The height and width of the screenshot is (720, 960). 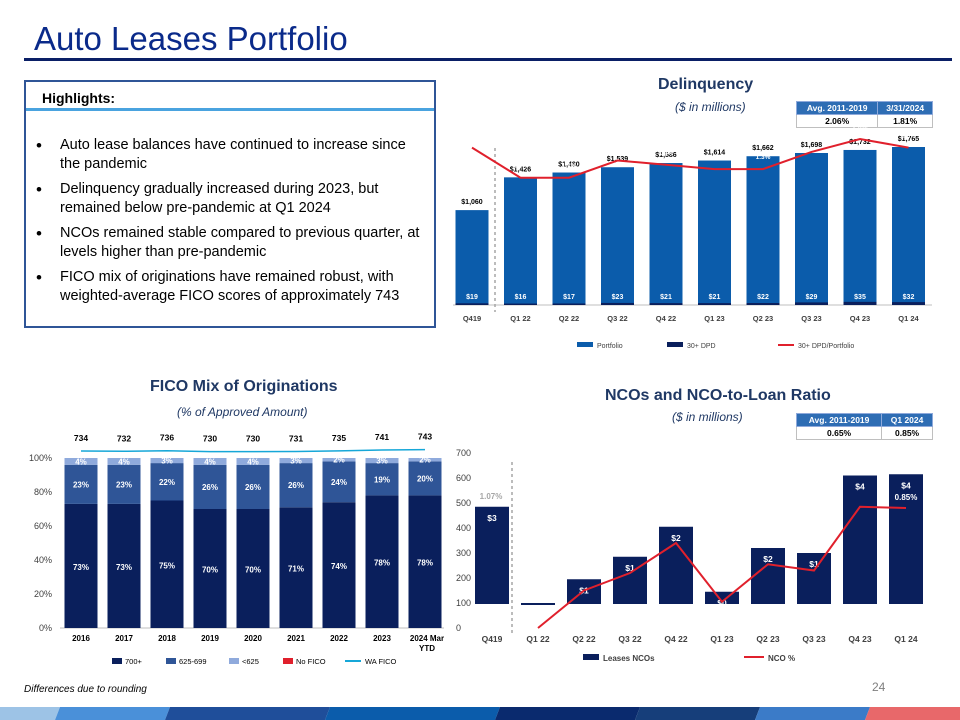 What do you see at coordinates (629, 658) in the screenshot?
I see `legend-label: Leases NCOs` at bounding box center [629, 658].